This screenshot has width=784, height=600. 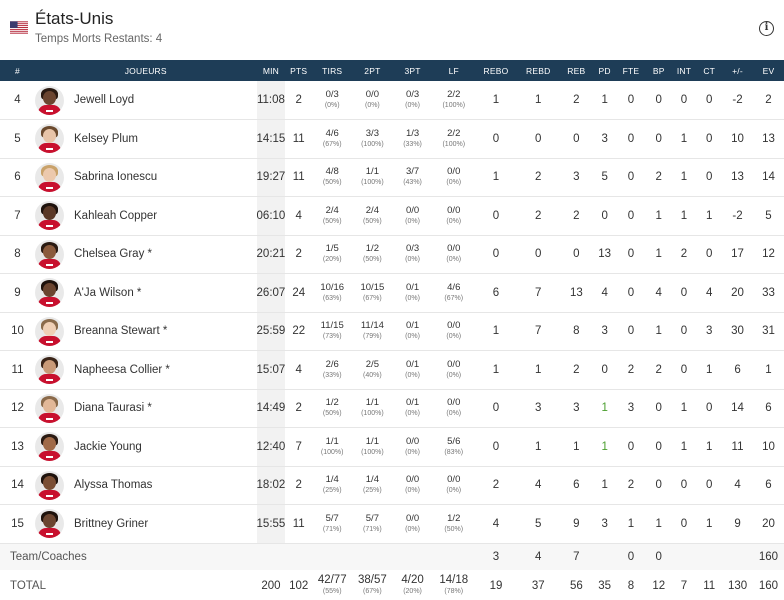 I want to click on jersey-number: 14, so click(x=17, y=485).